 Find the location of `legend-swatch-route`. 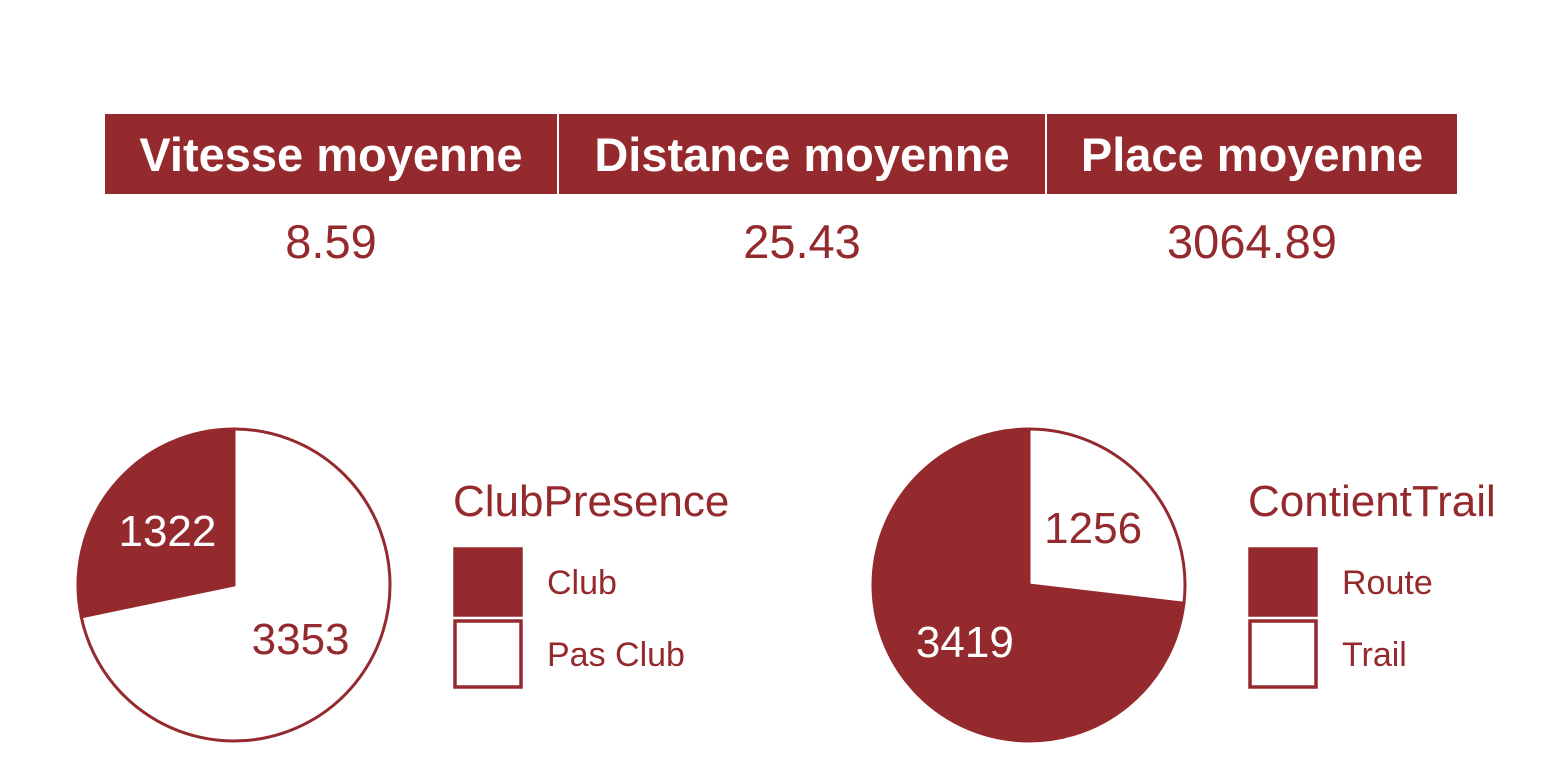

legend-swatch-route is located at coordinates (1283, 582).